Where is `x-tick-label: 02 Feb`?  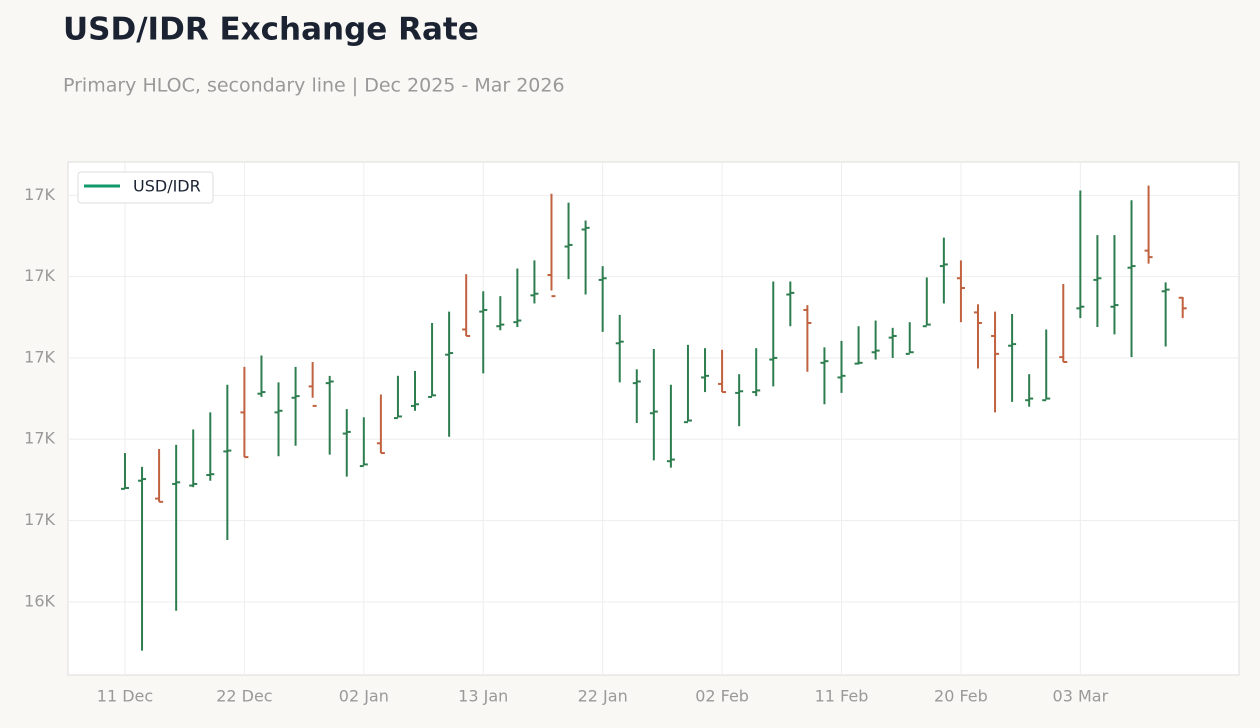 x-tick-label: 02 Feb is located at coordinates (722, 696).